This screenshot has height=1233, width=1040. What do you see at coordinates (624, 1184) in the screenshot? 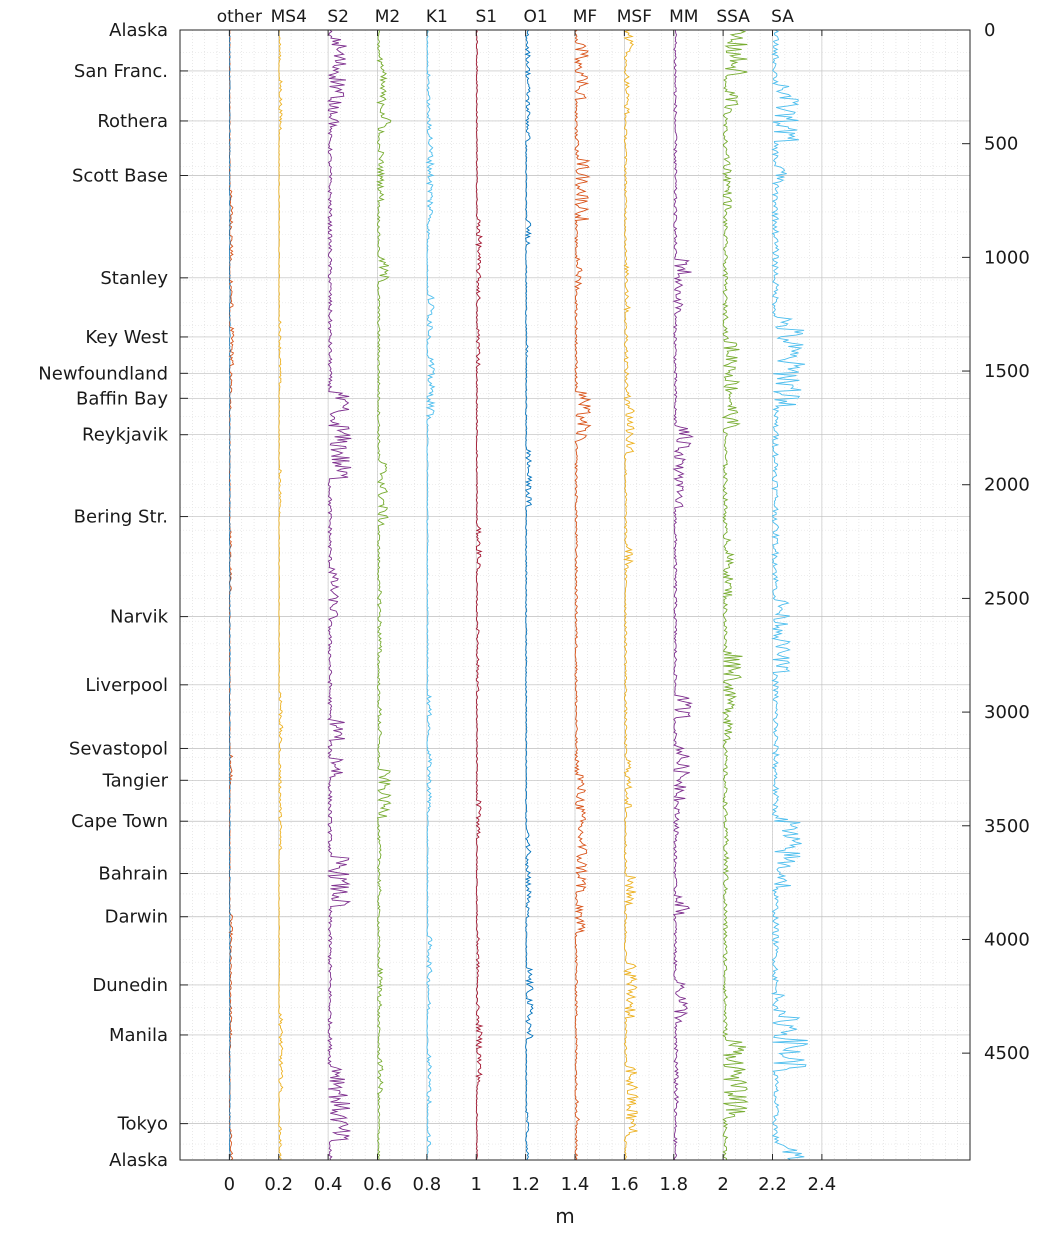
I see `x-tick-label: 1.6` at bounding box center [624, 1184].